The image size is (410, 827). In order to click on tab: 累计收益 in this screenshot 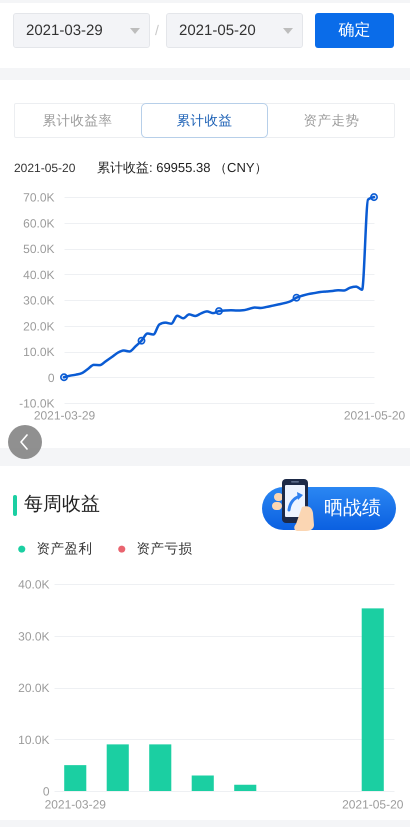, I will do `click(204, 120)`.